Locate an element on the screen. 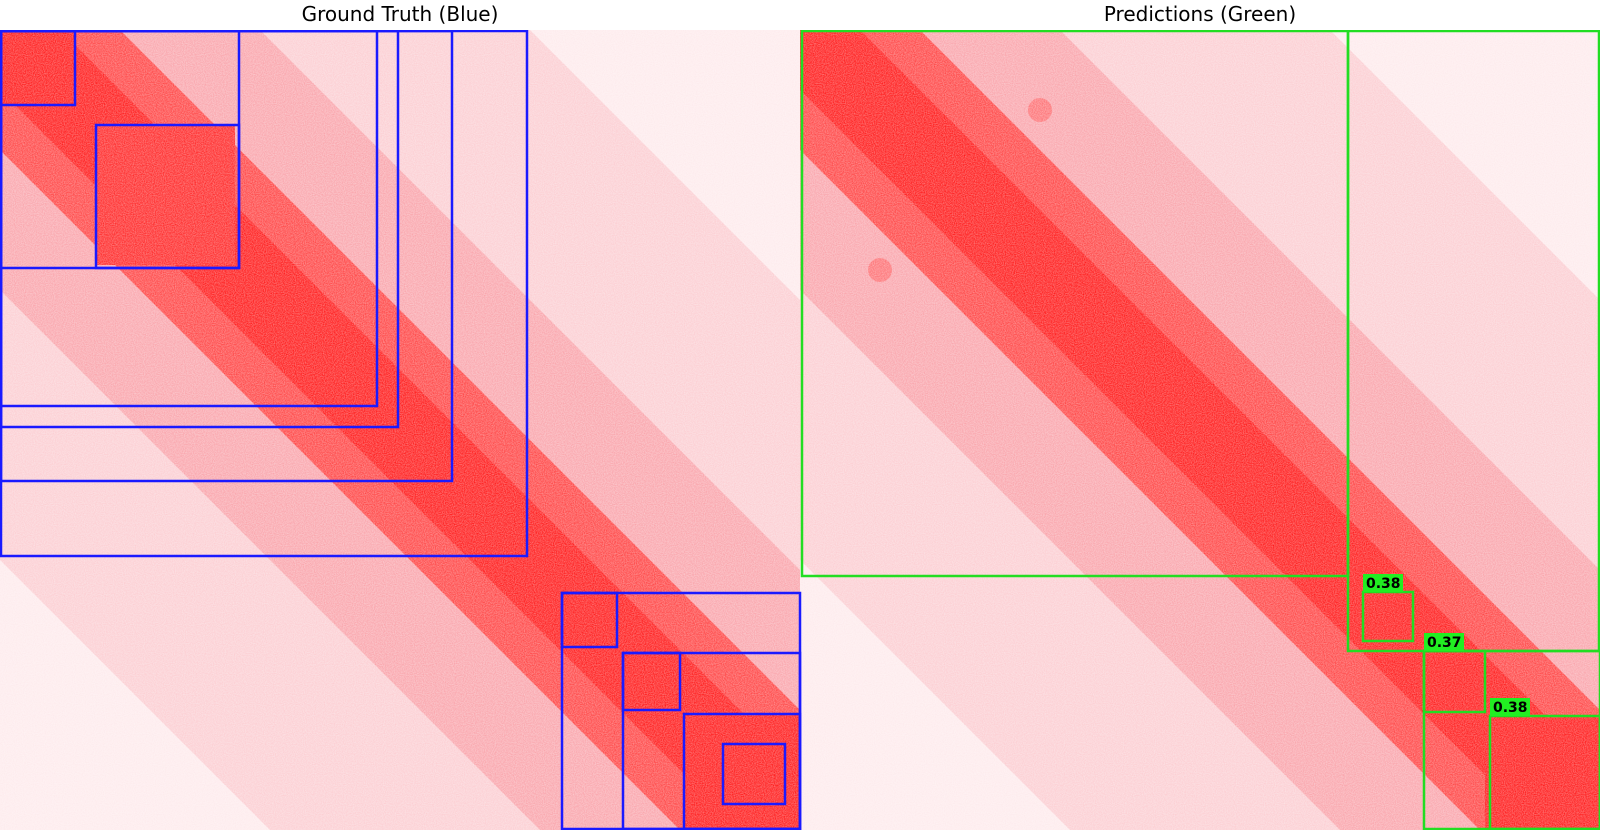  prediction-score-label: 0.37 is located at coordinates (1444, 643).